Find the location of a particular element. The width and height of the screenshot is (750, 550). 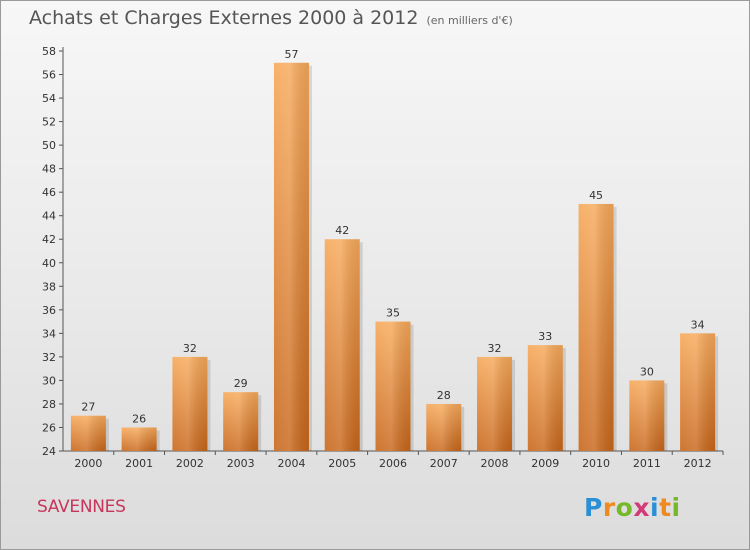

bar-value-label: 45 is located at coordinates (596, 195).